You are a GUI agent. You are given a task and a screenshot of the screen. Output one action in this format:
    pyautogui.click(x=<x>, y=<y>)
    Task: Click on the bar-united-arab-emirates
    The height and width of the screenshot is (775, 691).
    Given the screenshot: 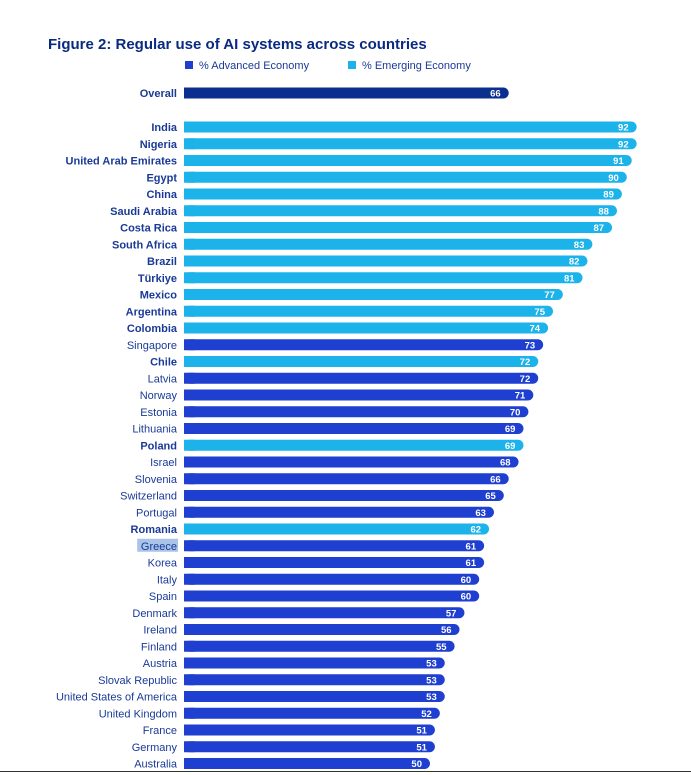 What is the action you would take?
    pyautogui.click(x=408, y=160)
    